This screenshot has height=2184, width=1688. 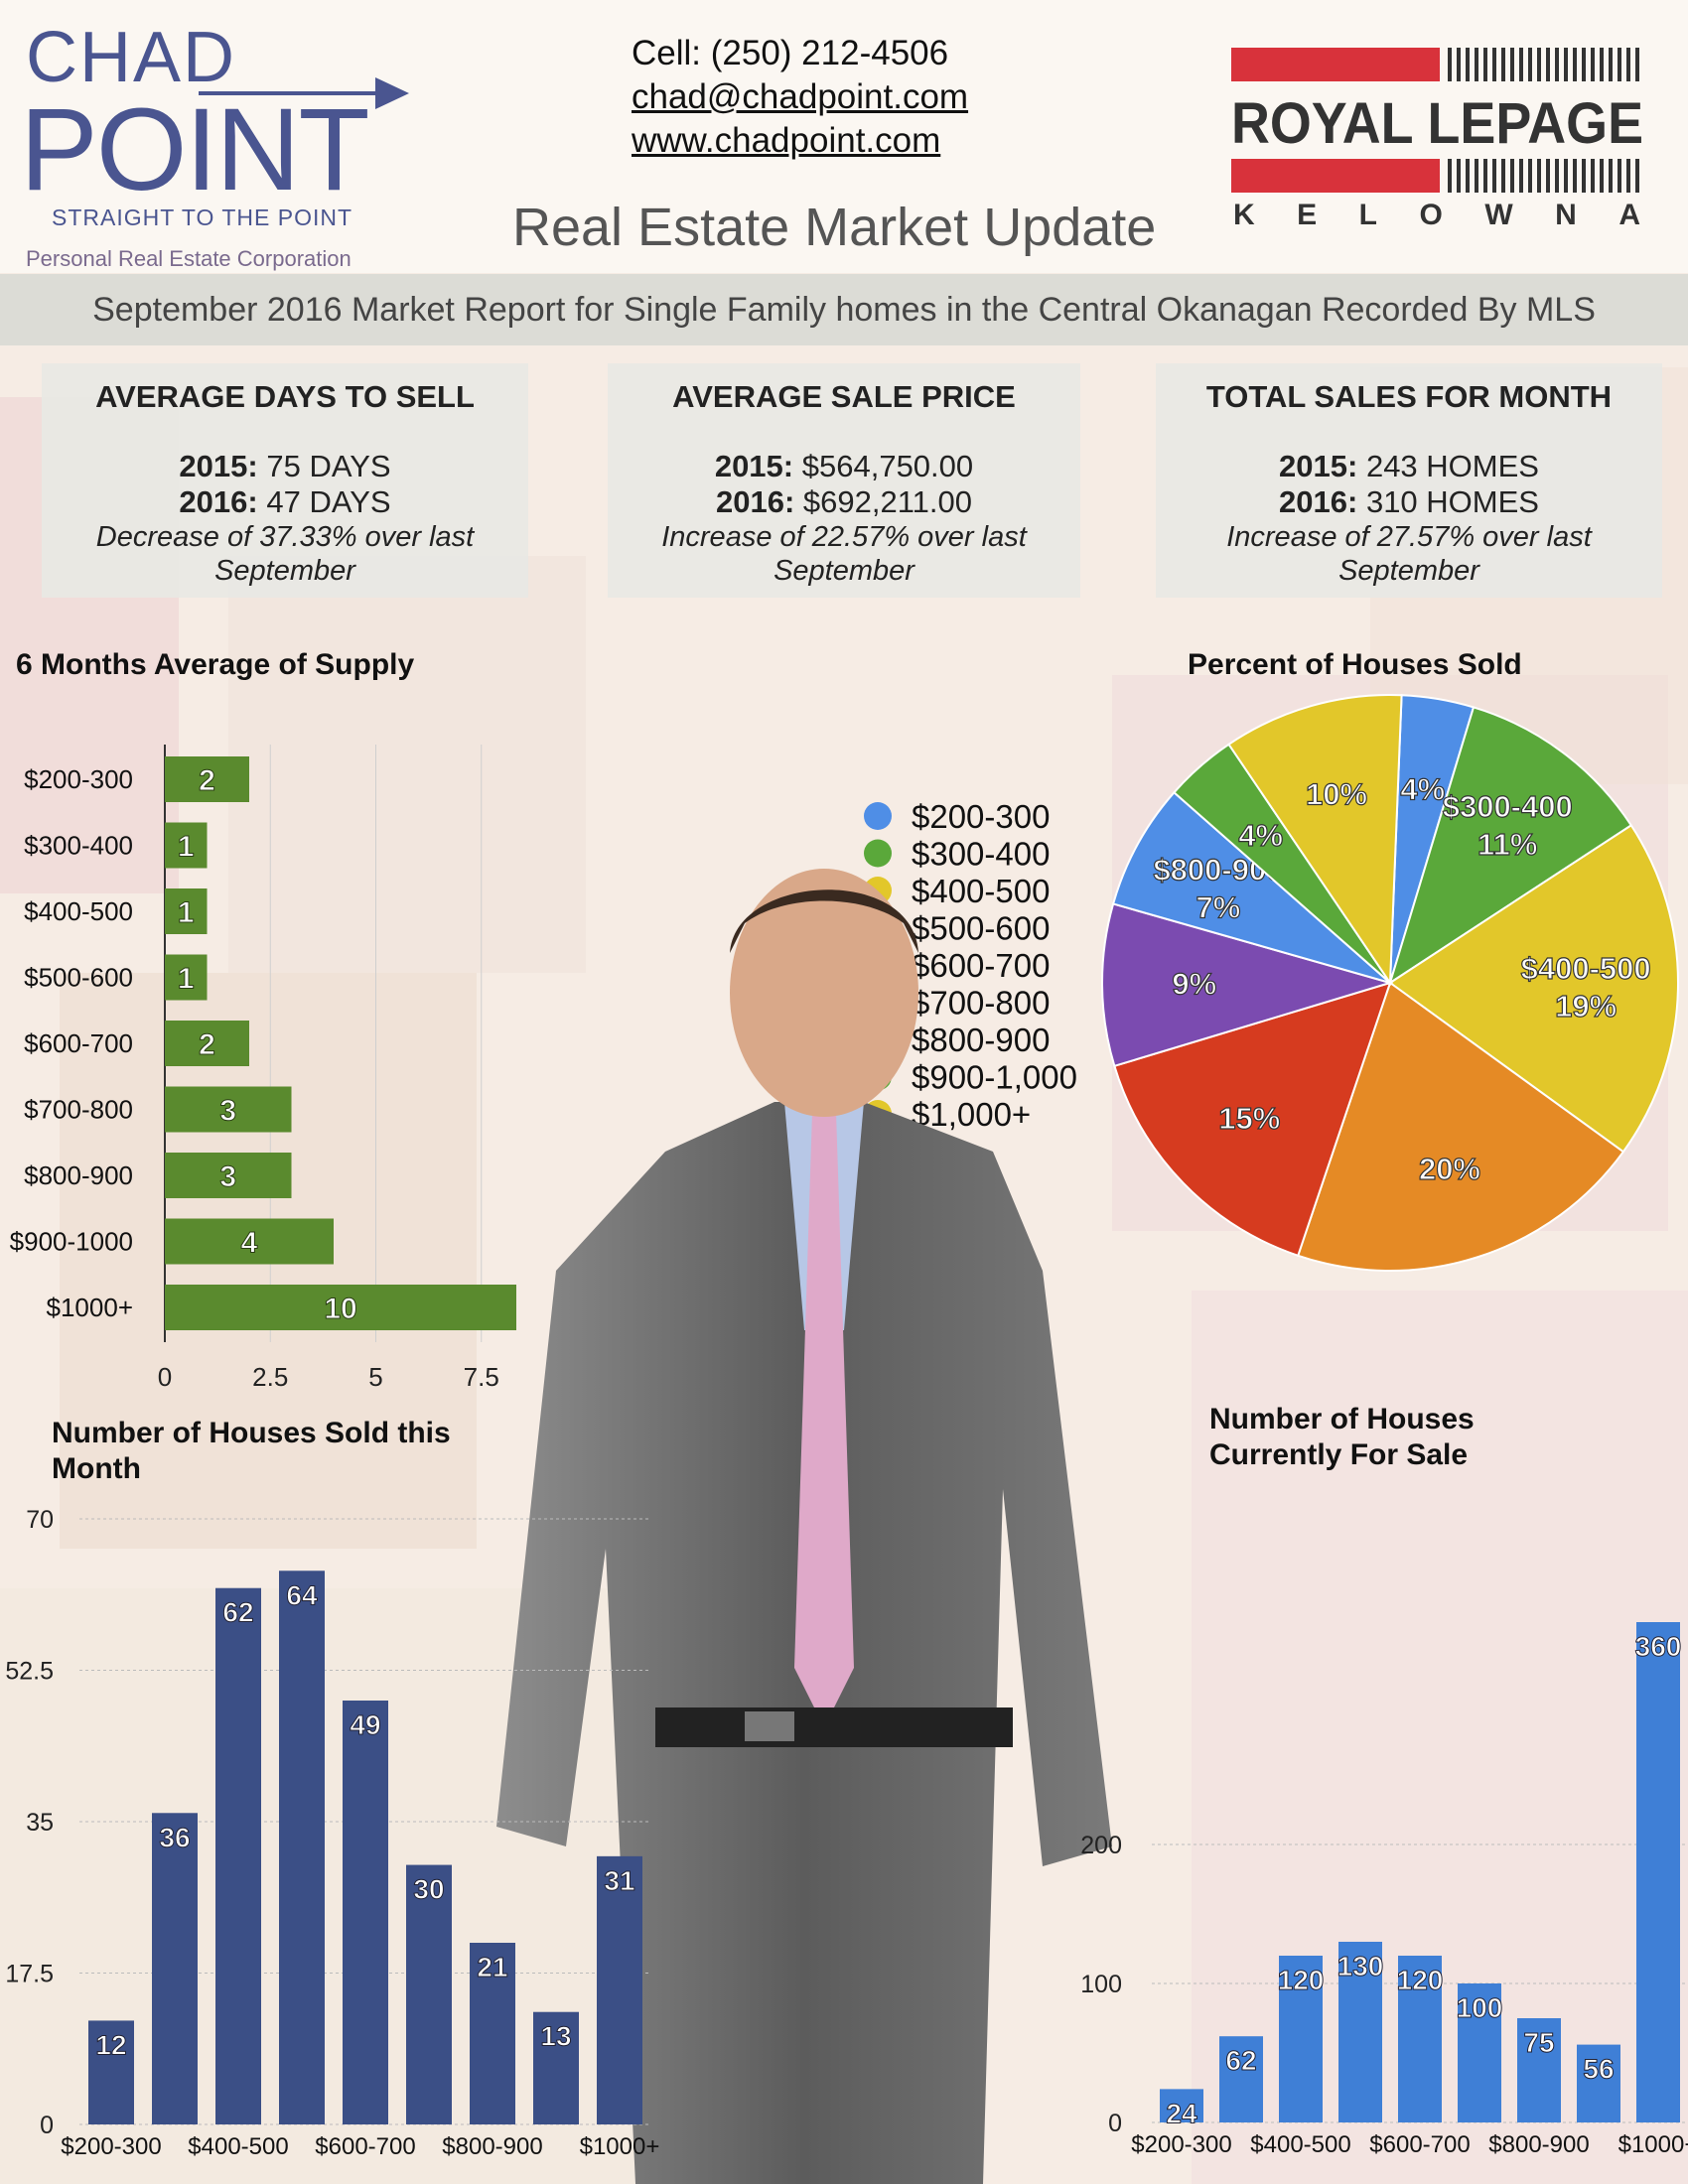 What do you see at coordinates (1360, 1966) in the screenshot?
I see `bar-value-label: 130` at bounding box center [1360, 1966].